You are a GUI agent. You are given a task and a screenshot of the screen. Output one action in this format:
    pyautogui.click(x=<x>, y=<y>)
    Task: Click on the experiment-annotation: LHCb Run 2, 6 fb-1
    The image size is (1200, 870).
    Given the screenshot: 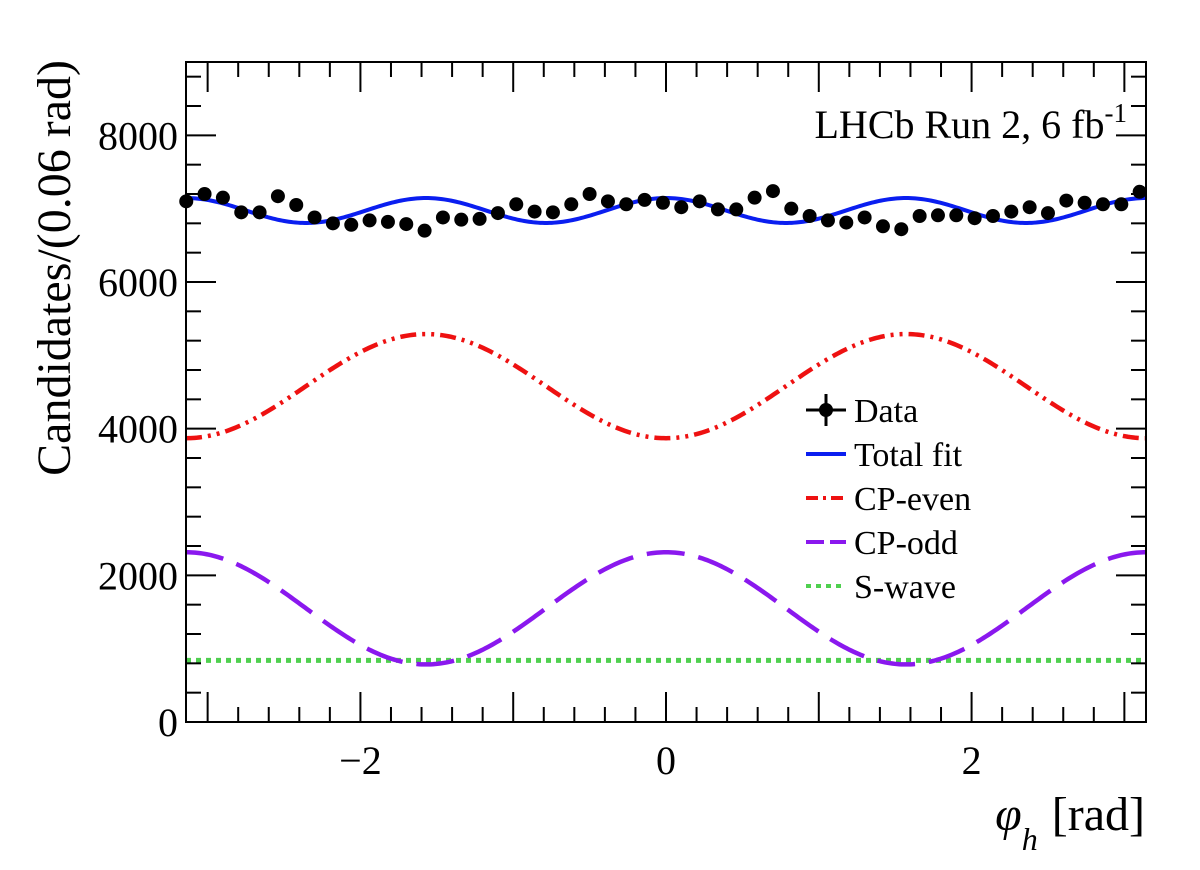 What is the action you would take?
    pyautogui.click(x=971, y=122)
    